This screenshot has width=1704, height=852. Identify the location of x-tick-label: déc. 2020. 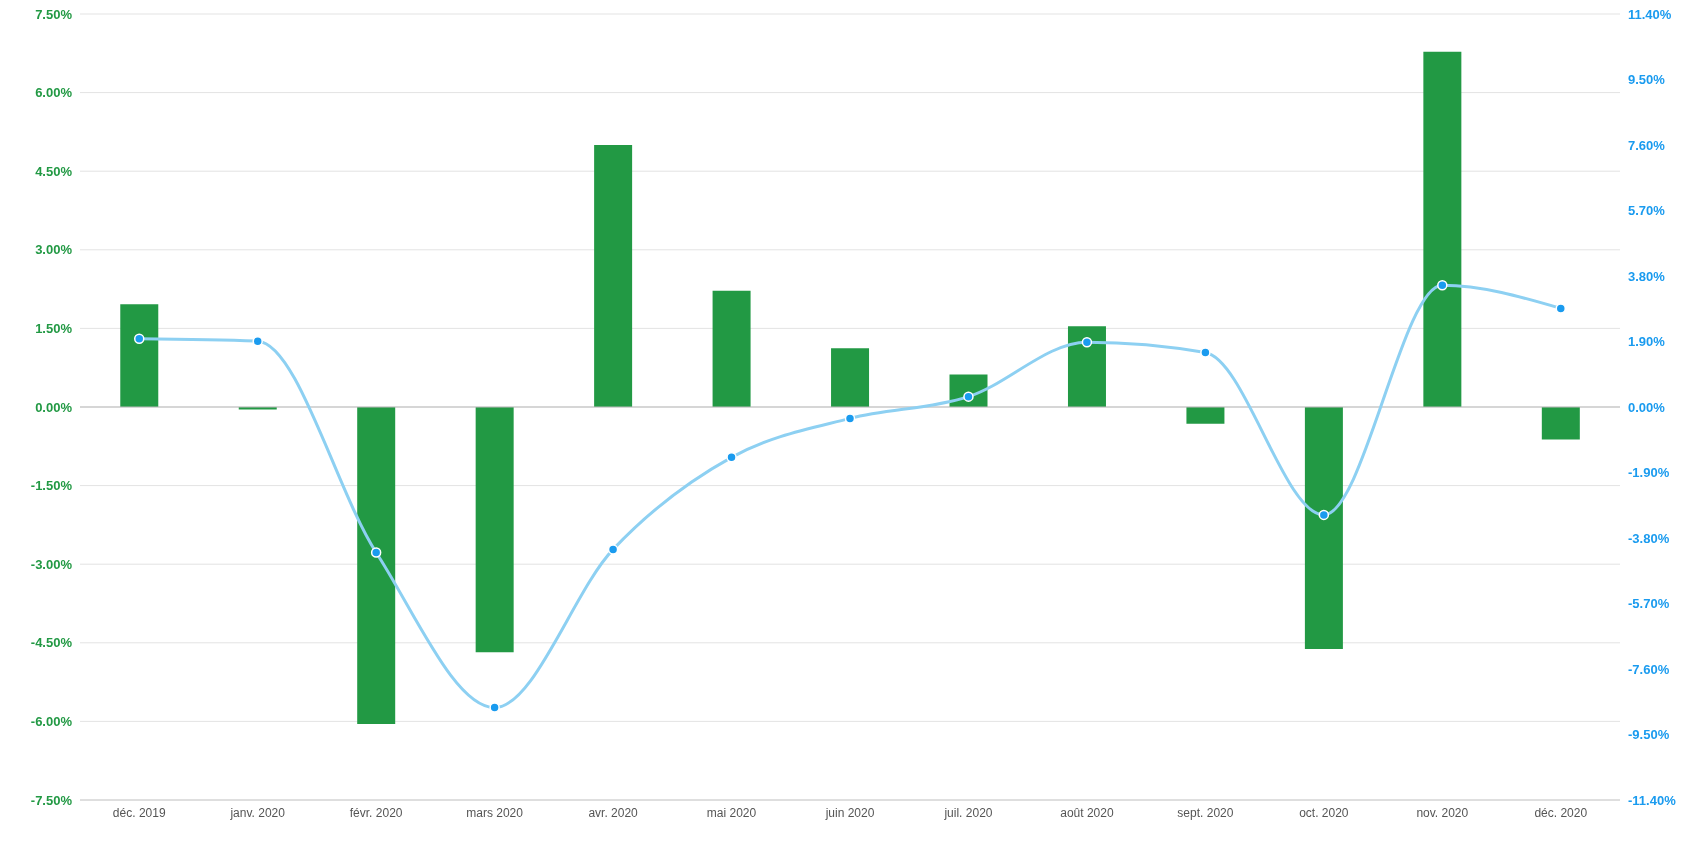
(1561, 812).